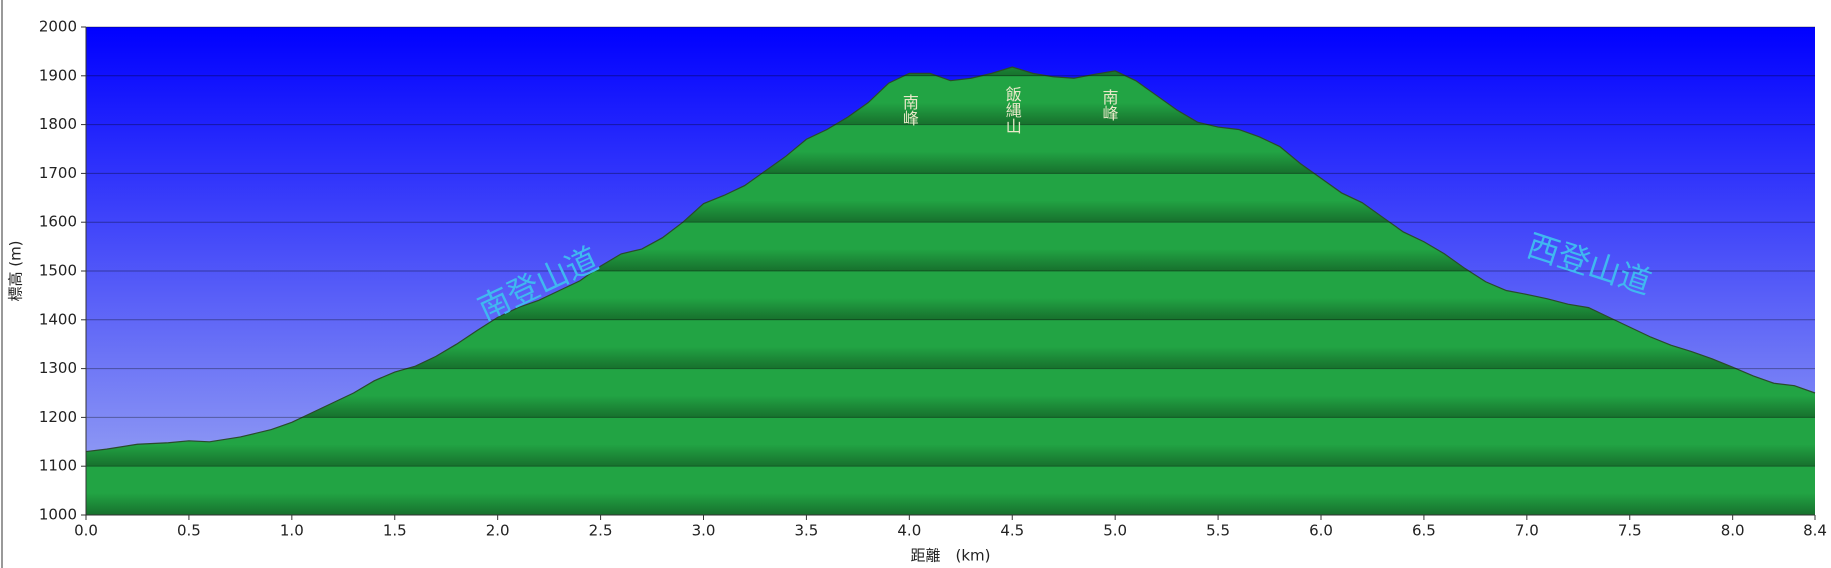  I want to click on x-tick-label: 7.0, so click(1527, 531).